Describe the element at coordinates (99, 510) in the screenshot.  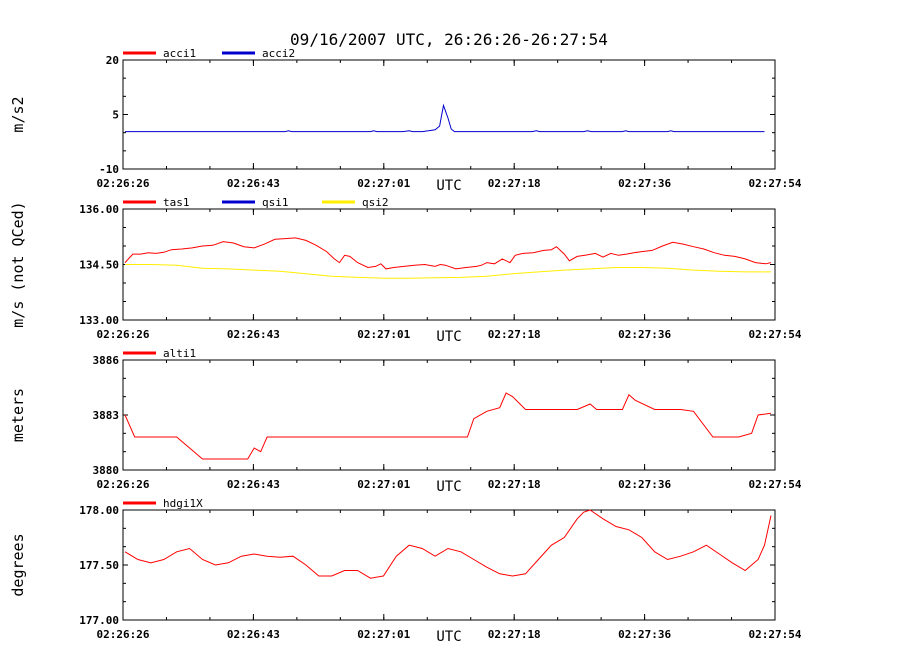
I see `y-tick-label: 178.00` at that location.